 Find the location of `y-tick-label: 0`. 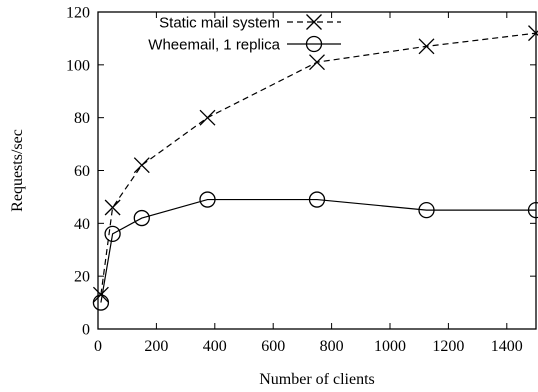

y-tick-label: 0 is located at coordinates (86, 330).